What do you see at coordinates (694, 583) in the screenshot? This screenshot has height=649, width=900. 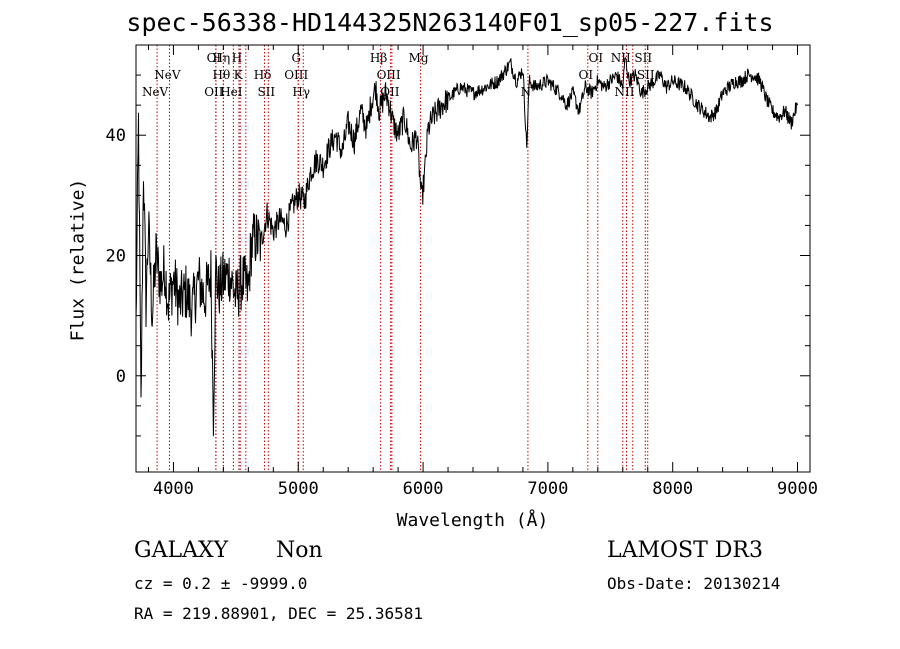 I see `observation-date: Obs-Date: 20130214` at bounding box center [694, 583].